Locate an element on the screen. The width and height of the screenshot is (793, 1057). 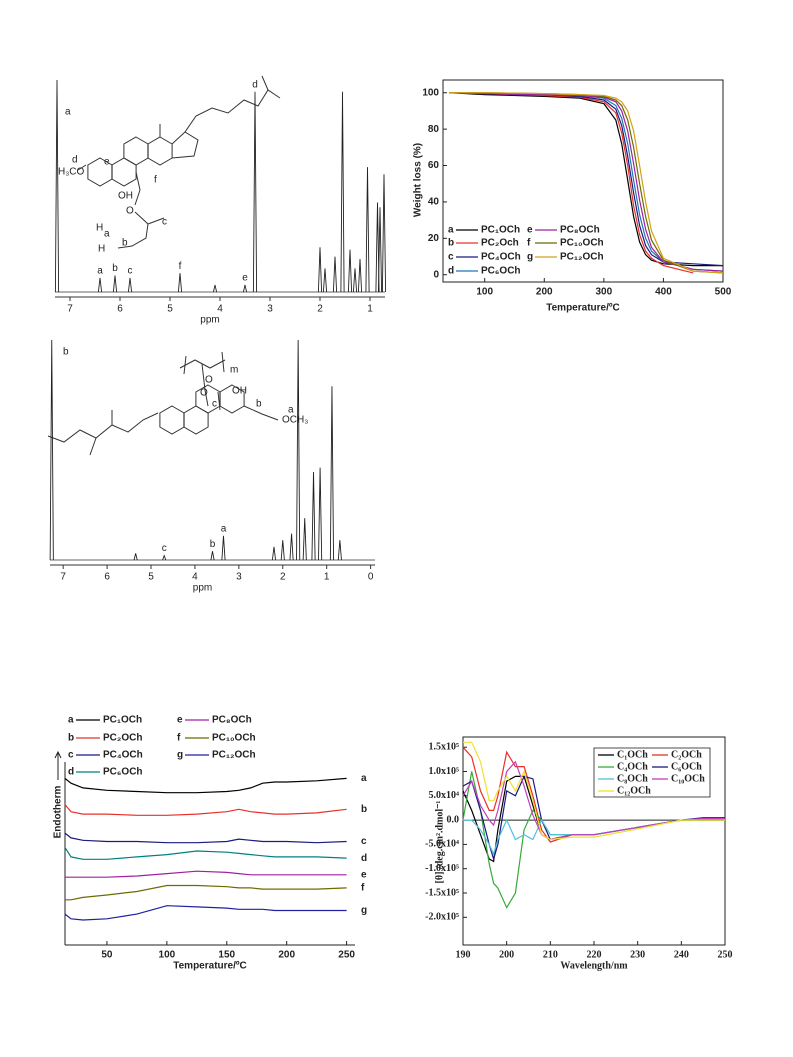
y-tick-label: -2.0x10⁵ is located at coordinates (442, 917).